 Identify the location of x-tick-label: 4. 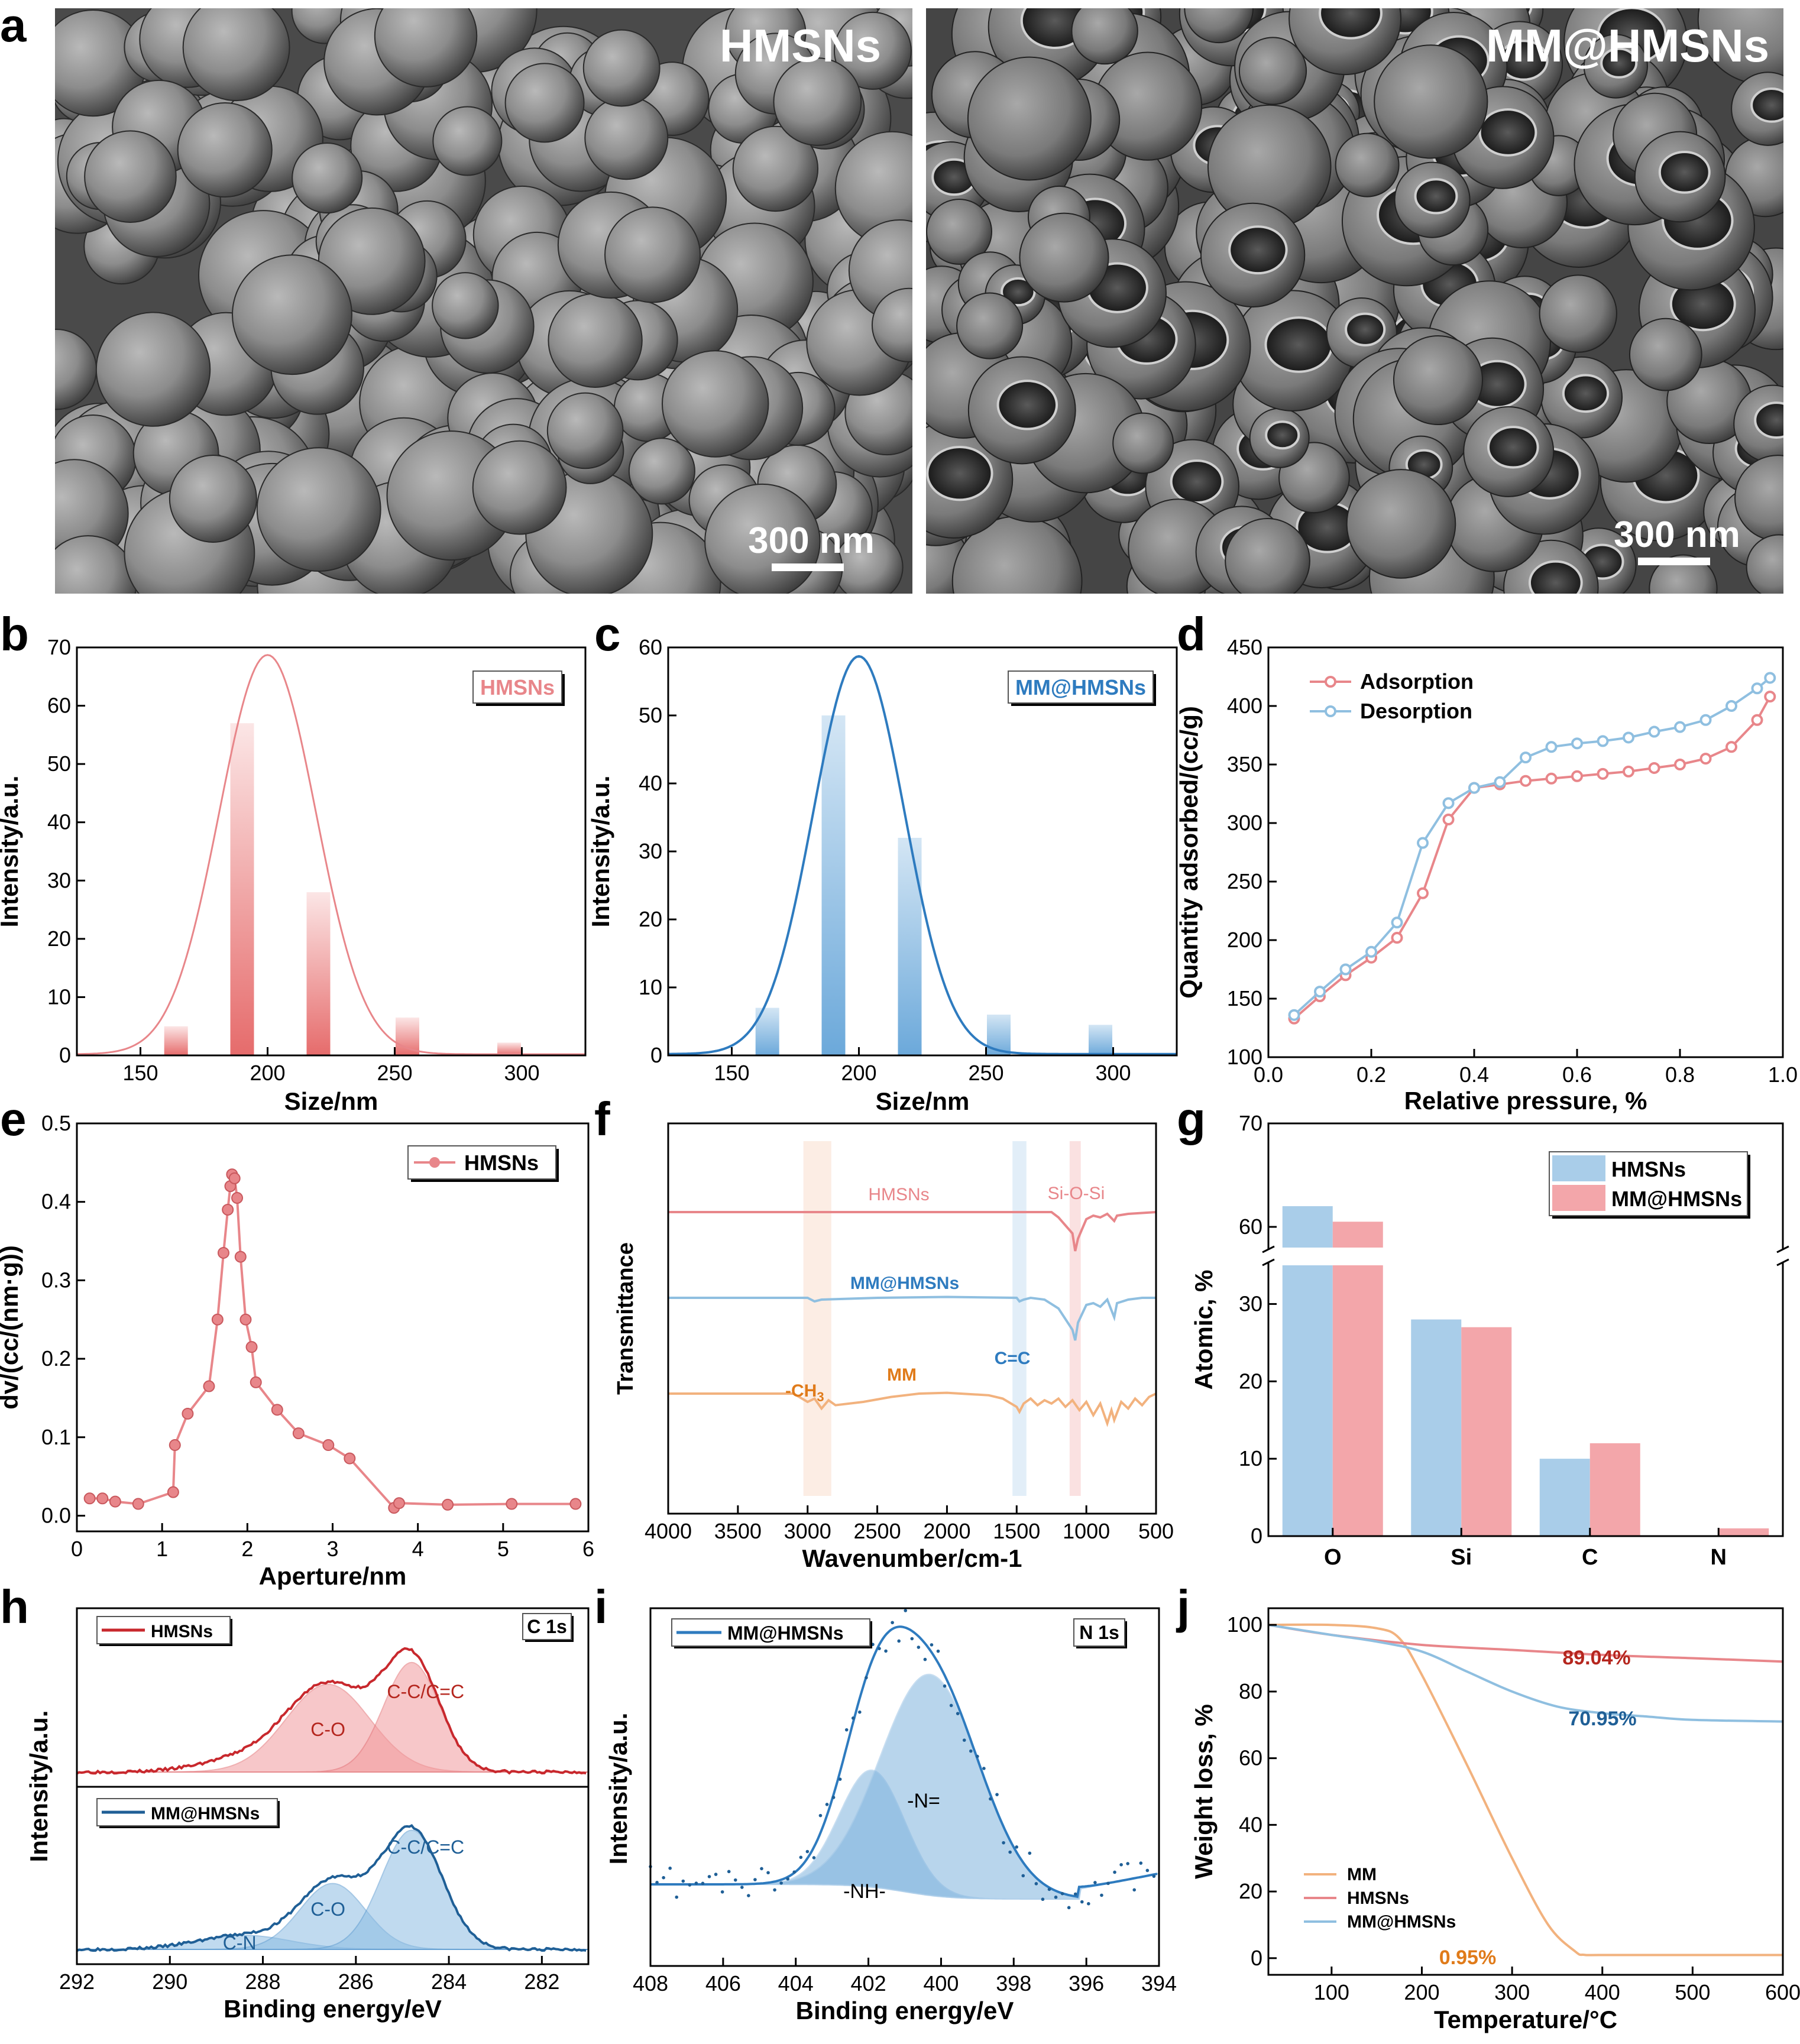
(418, 1549).